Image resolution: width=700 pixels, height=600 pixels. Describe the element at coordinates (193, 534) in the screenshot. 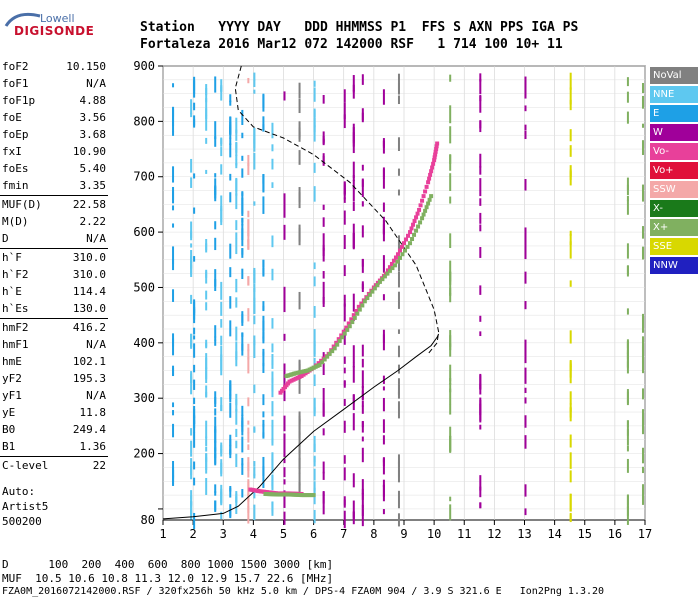

I see `x-tick-label: 2` at that location.